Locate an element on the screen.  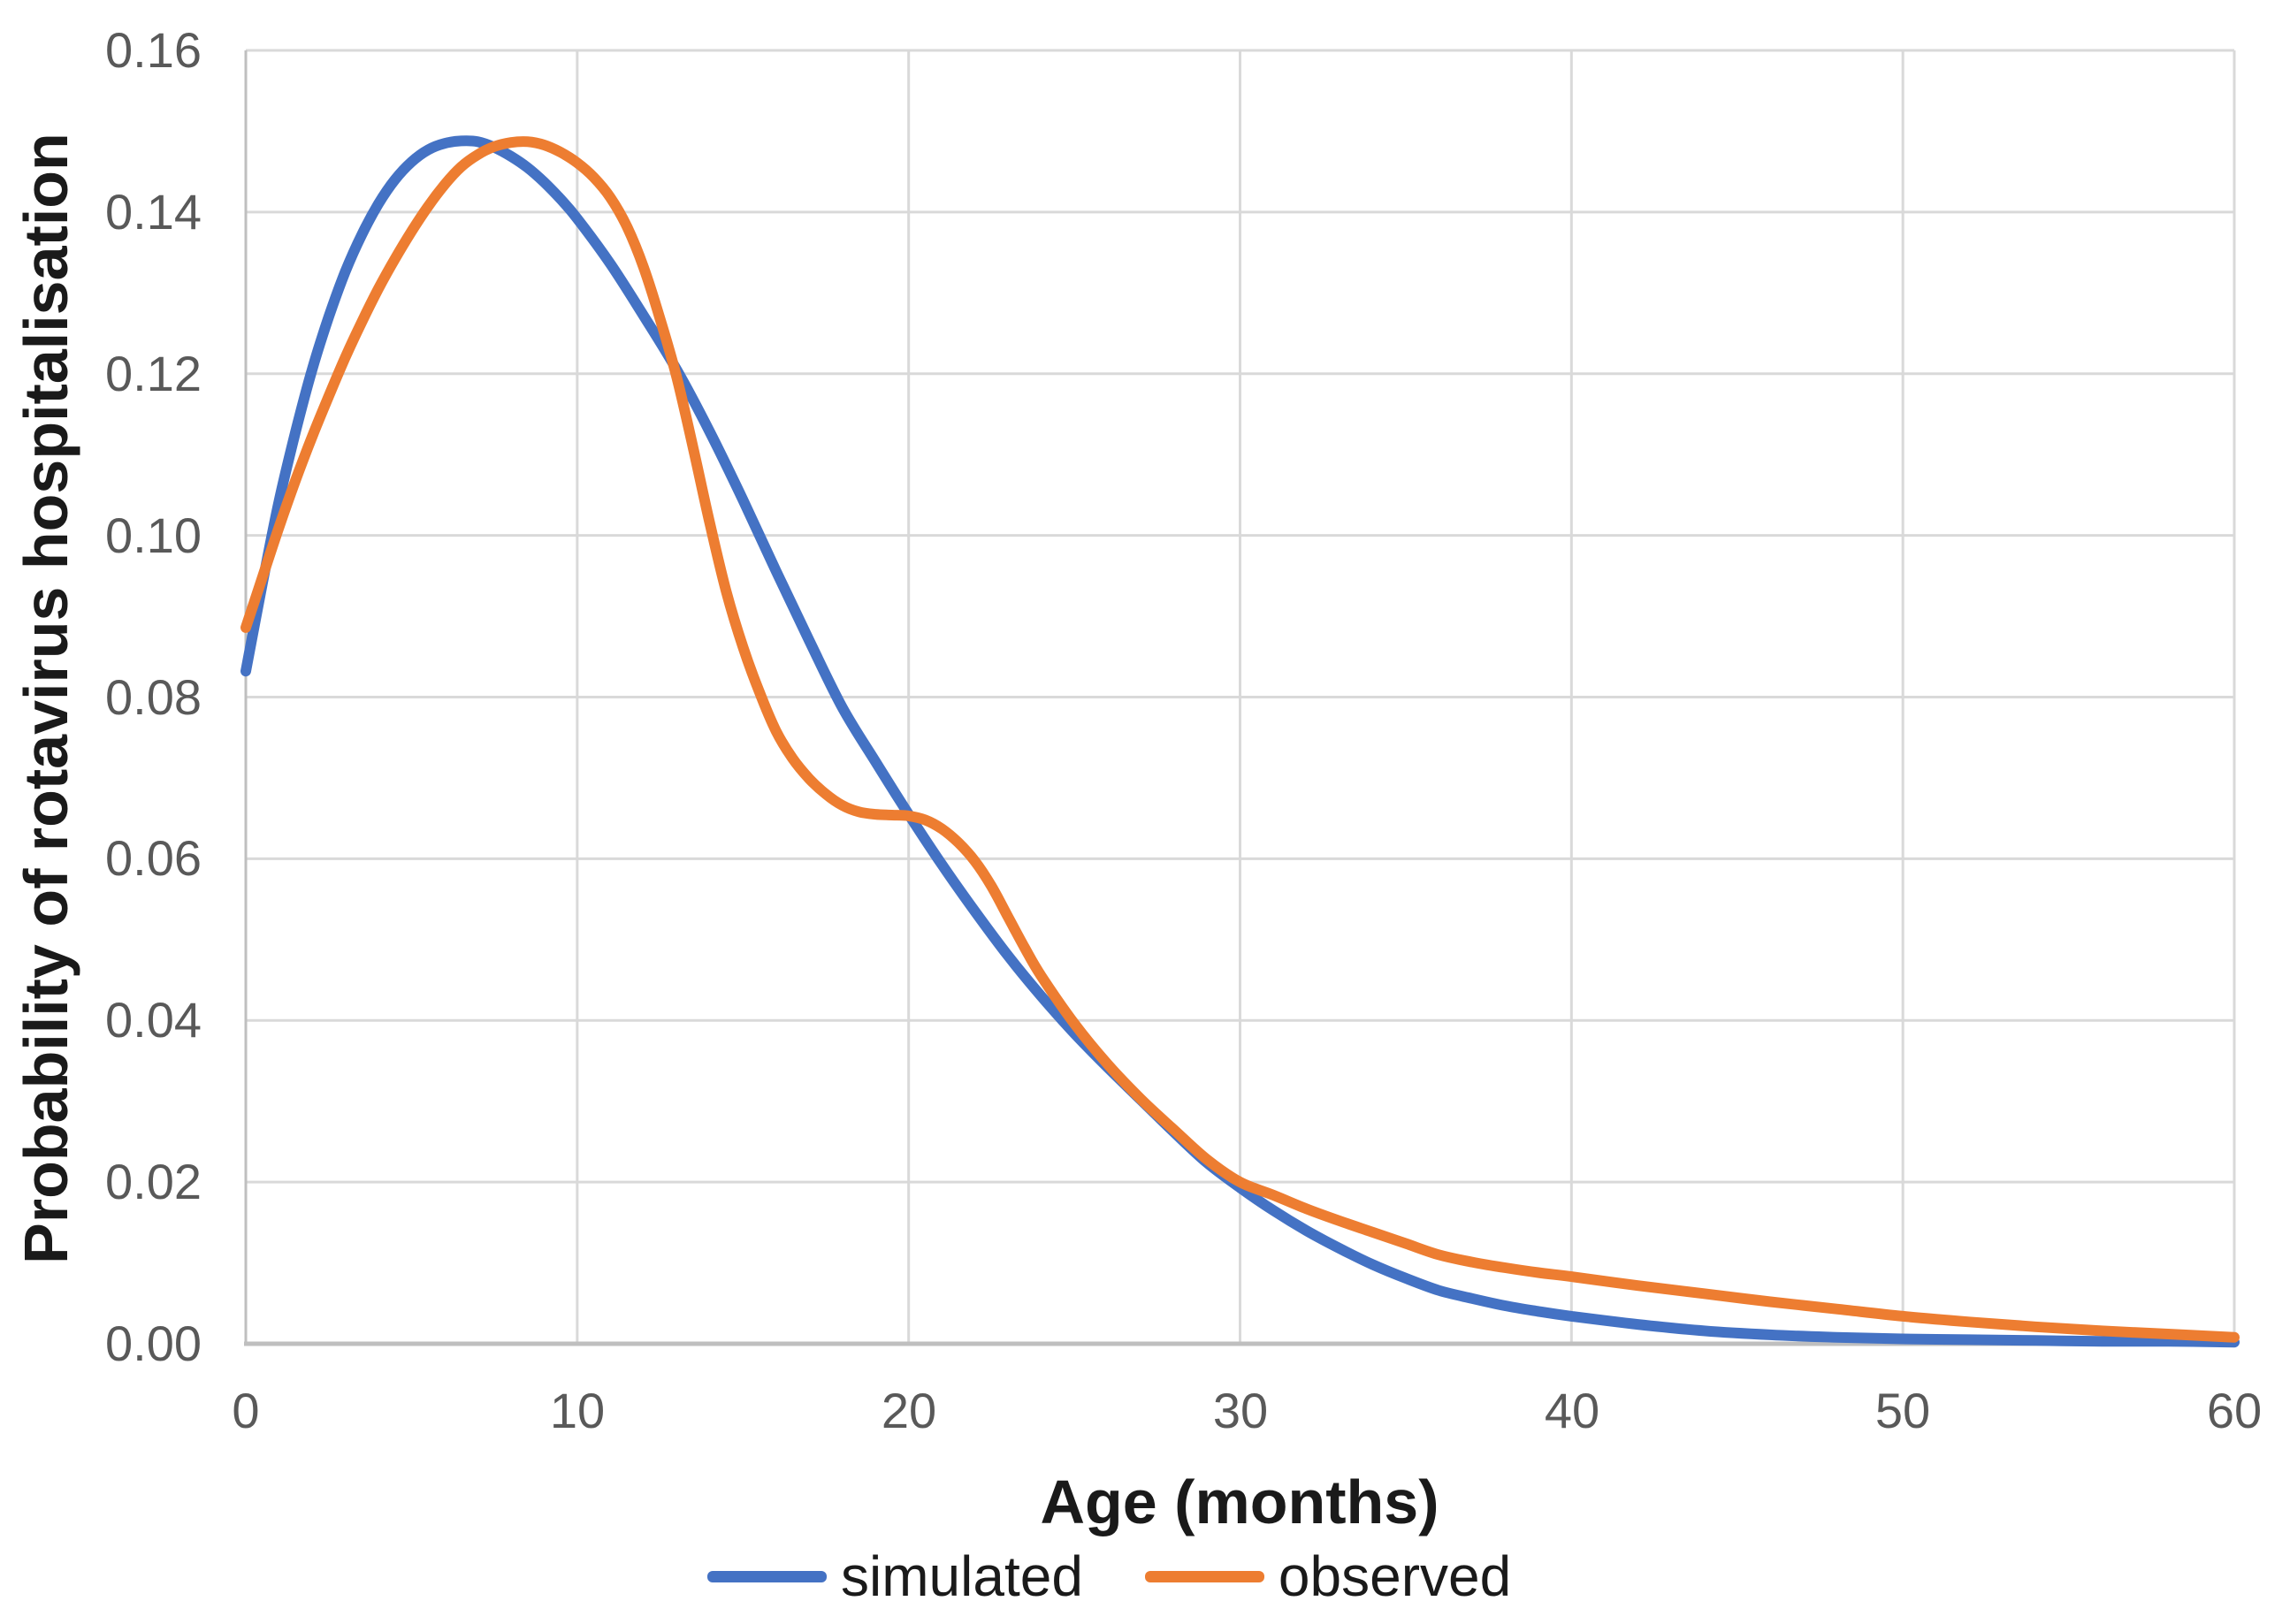
x-tick-label: 20 is located at coordinates (909, 1410).